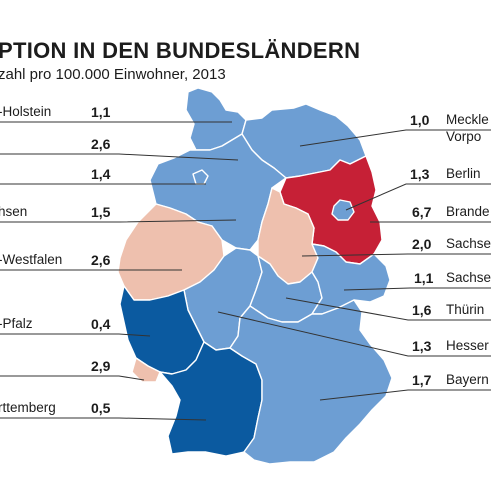 This screenshot has height=480, width=491. Describe the element at coordinates (395, 138) in the screenshot. I see `leader-line-mv` at that location.